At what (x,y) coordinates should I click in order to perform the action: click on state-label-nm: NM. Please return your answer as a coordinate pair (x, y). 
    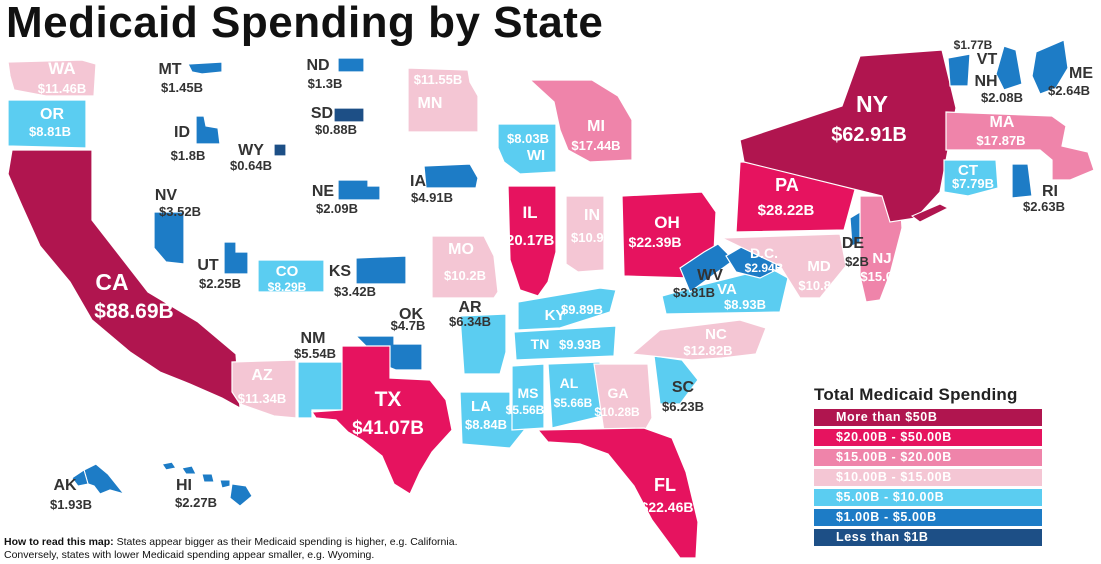
    Looking at the image, I should click on (313, 338).